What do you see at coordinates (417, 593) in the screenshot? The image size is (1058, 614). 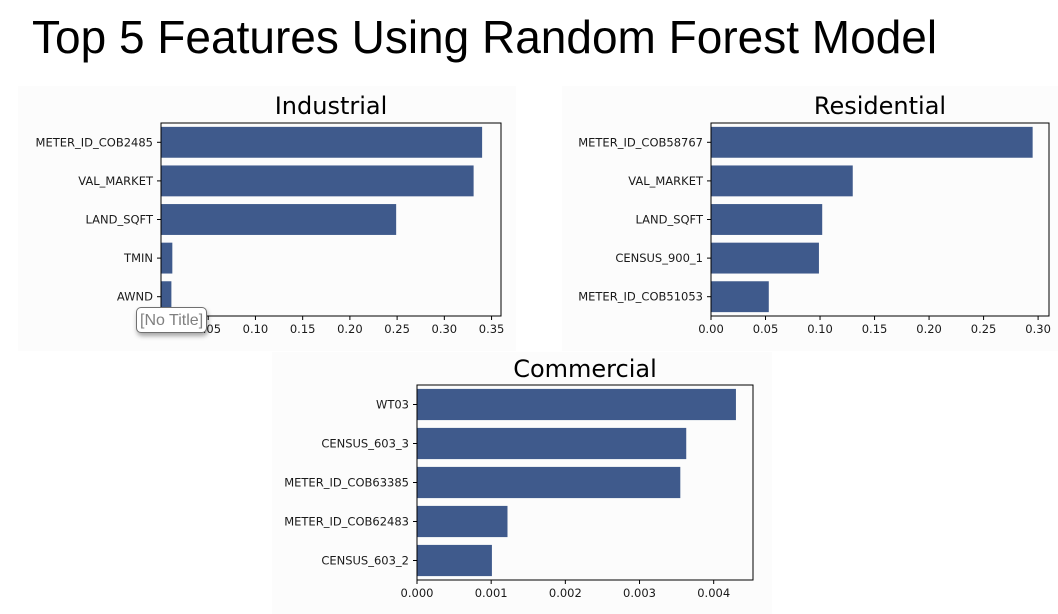 I see `x-tick-label: 0.000` at bounding box center [417, 593].